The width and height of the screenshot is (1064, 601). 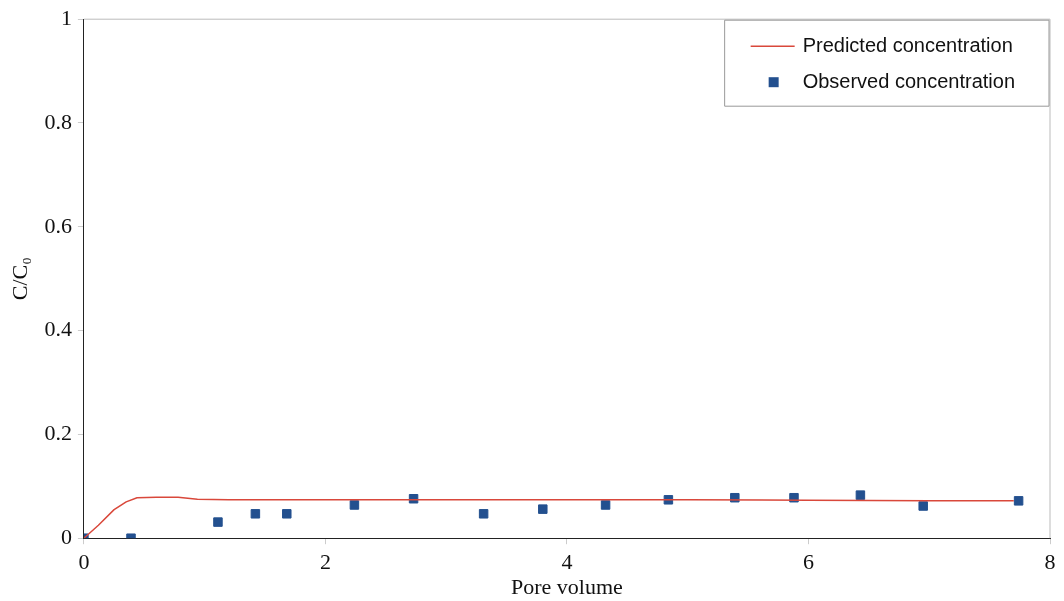 What do you see at coordinates (808, 562) in the screenshot?
I see `x-tick-label: 6` at bounding box center [808, 562].